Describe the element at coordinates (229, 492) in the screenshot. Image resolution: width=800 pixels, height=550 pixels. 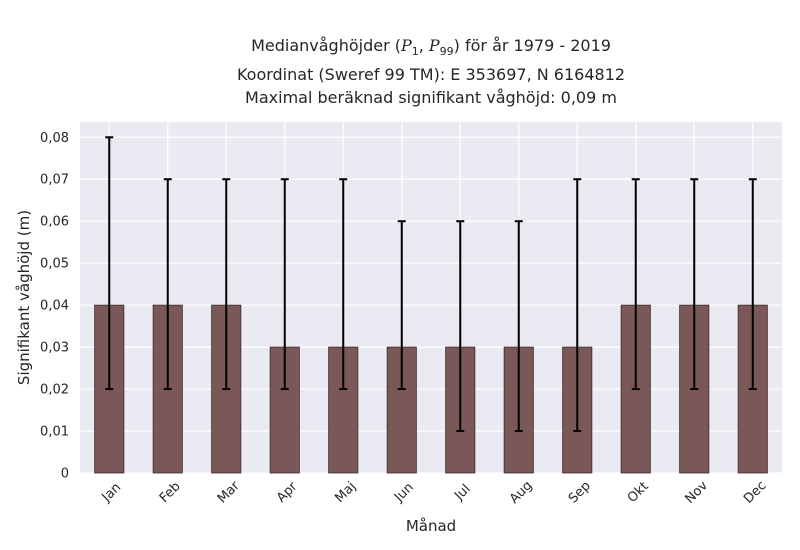
I see `x-tick-label-mar: Mar` at that location.